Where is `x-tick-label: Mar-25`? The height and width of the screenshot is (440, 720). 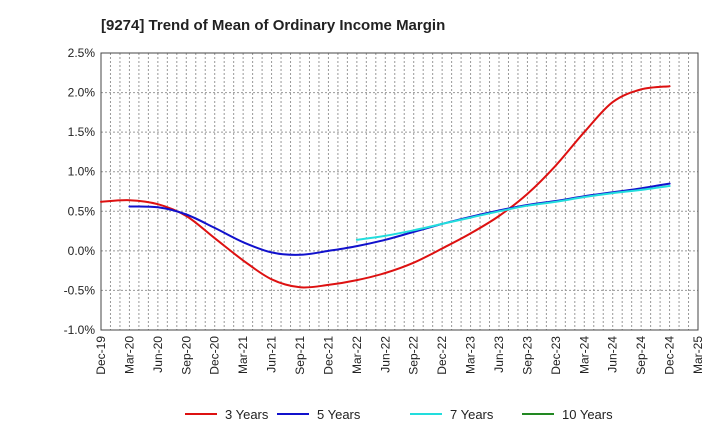 x-tick-label: Mar-25 is located at coordinates (698, 355).